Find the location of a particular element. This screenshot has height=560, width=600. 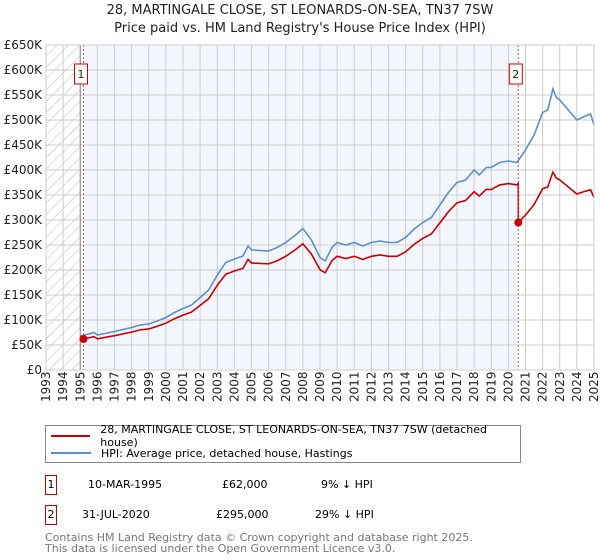

sale-hpi-diff: 9% ↓ HPI is located at coordinates (347, 484).